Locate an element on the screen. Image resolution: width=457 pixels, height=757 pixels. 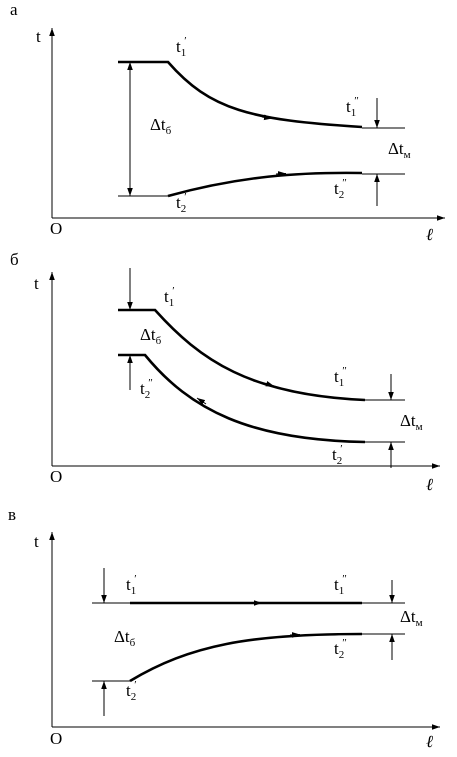
panel-letter: в is located at coordinates (12, 514).